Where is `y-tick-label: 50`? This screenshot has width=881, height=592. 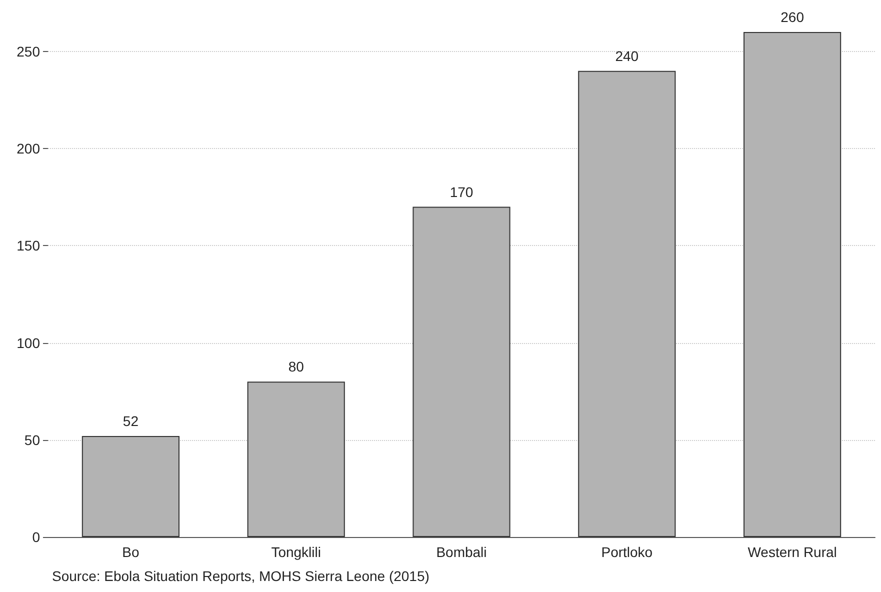 y-tick-label: 50 is located at coordinates (32, 440).